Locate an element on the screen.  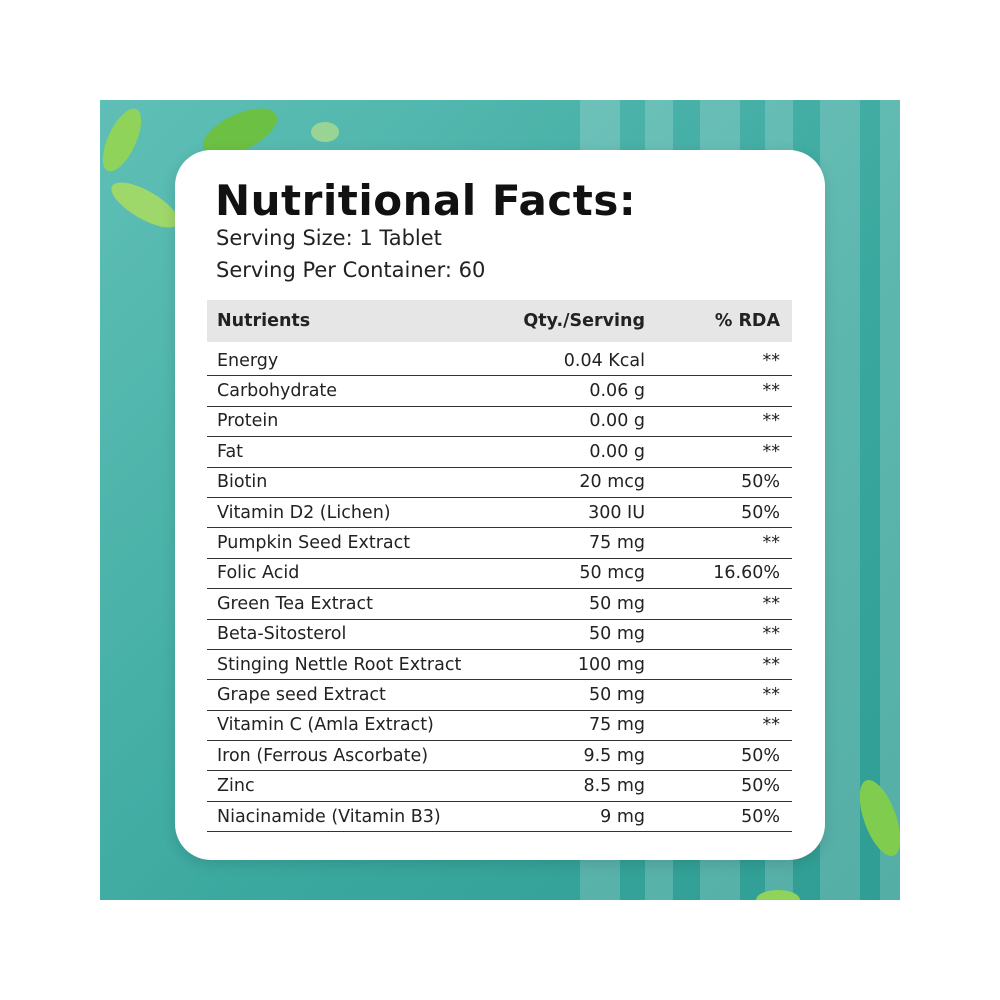
quantity: 9.5 mg is located at coordinates (565, 756).